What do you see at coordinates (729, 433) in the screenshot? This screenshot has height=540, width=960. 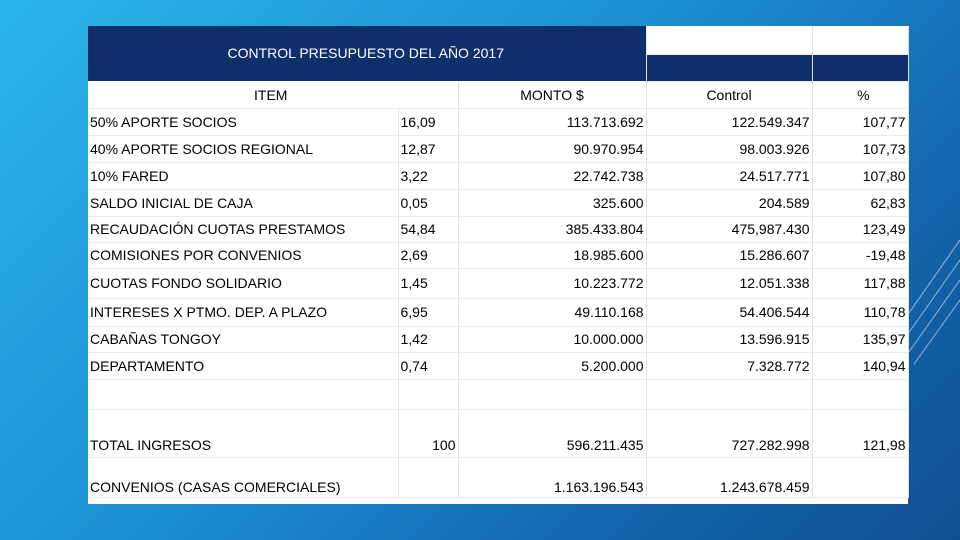 I see `total-control: 727.282.998` at bounding box center [729, 433].